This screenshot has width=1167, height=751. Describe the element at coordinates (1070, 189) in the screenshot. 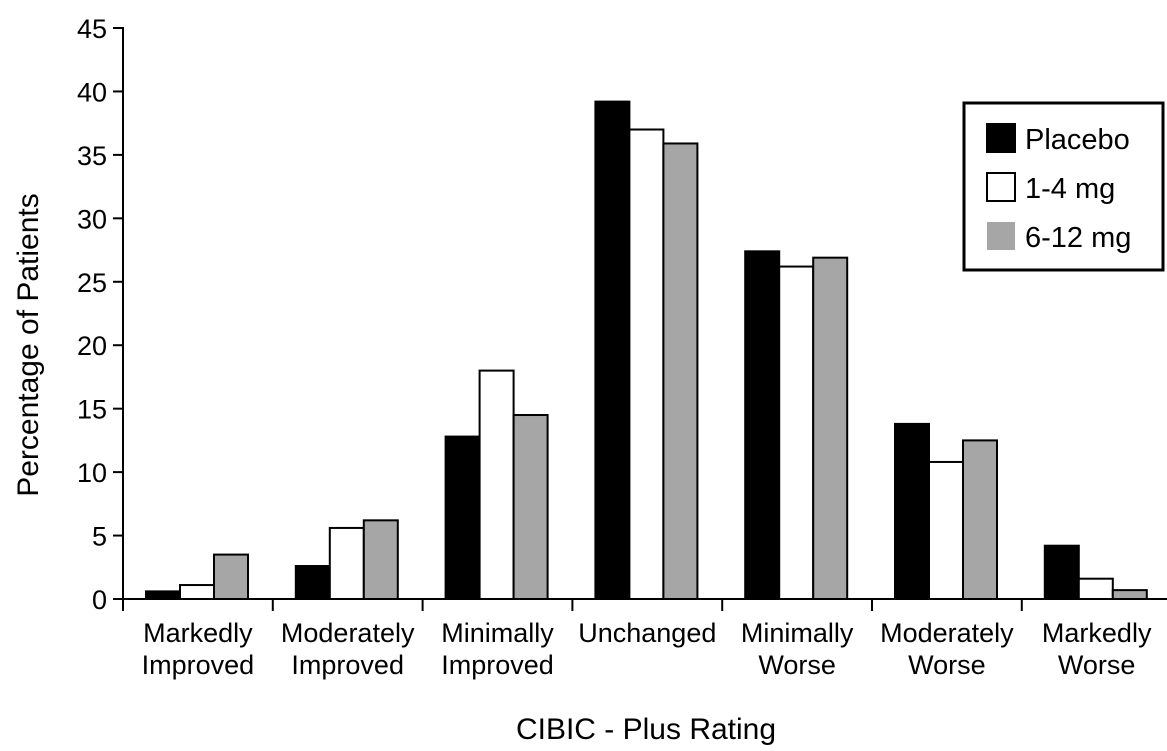

I see `legend-label: 1-4 mg` at that location.